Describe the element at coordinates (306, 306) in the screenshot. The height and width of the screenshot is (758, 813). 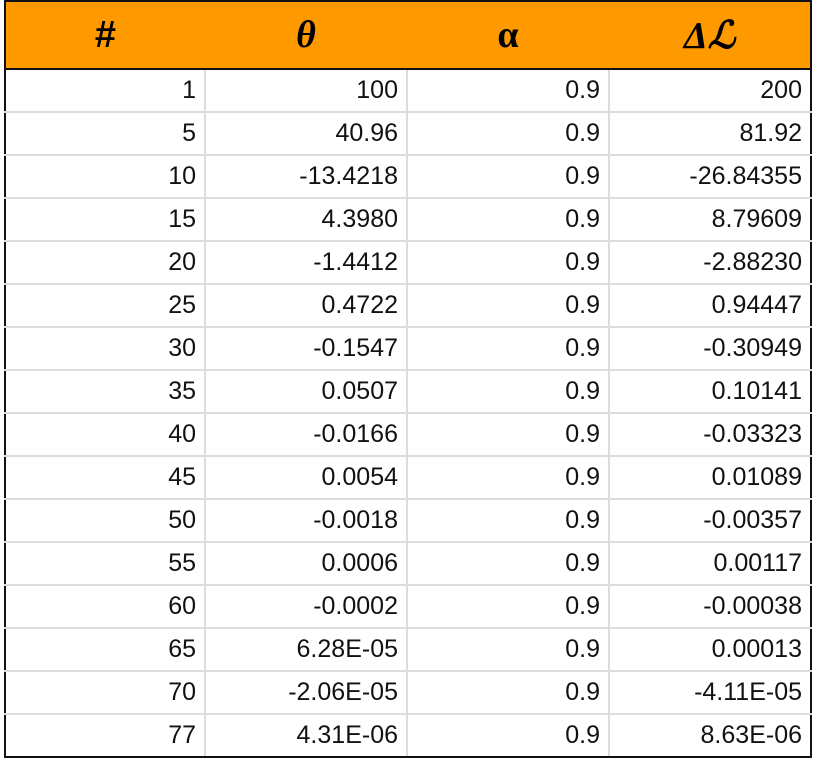
I see `cell-theta: 0.4722` at that location.